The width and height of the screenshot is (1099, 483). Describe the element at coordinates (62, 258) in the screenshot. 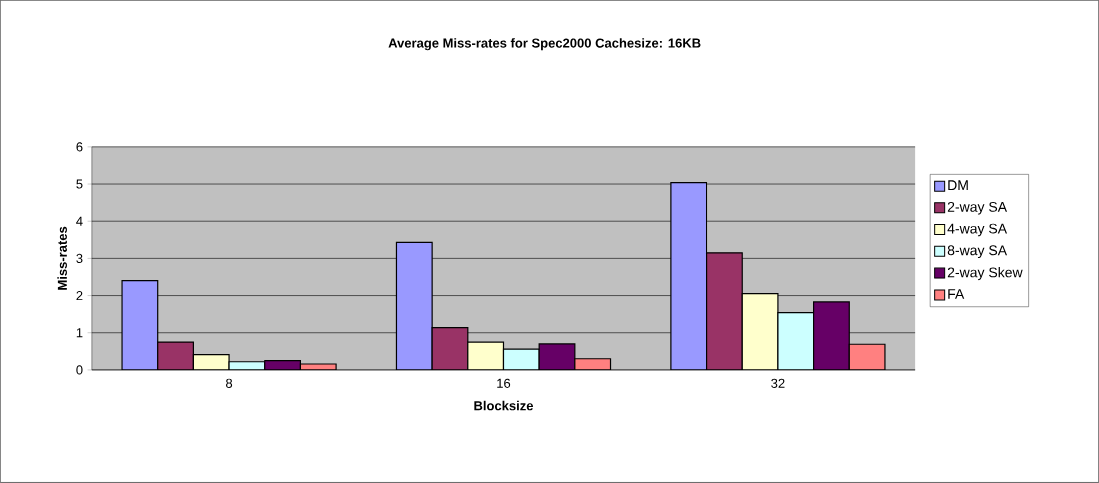

I see `y-axis-title: Miss-rates` at that location.